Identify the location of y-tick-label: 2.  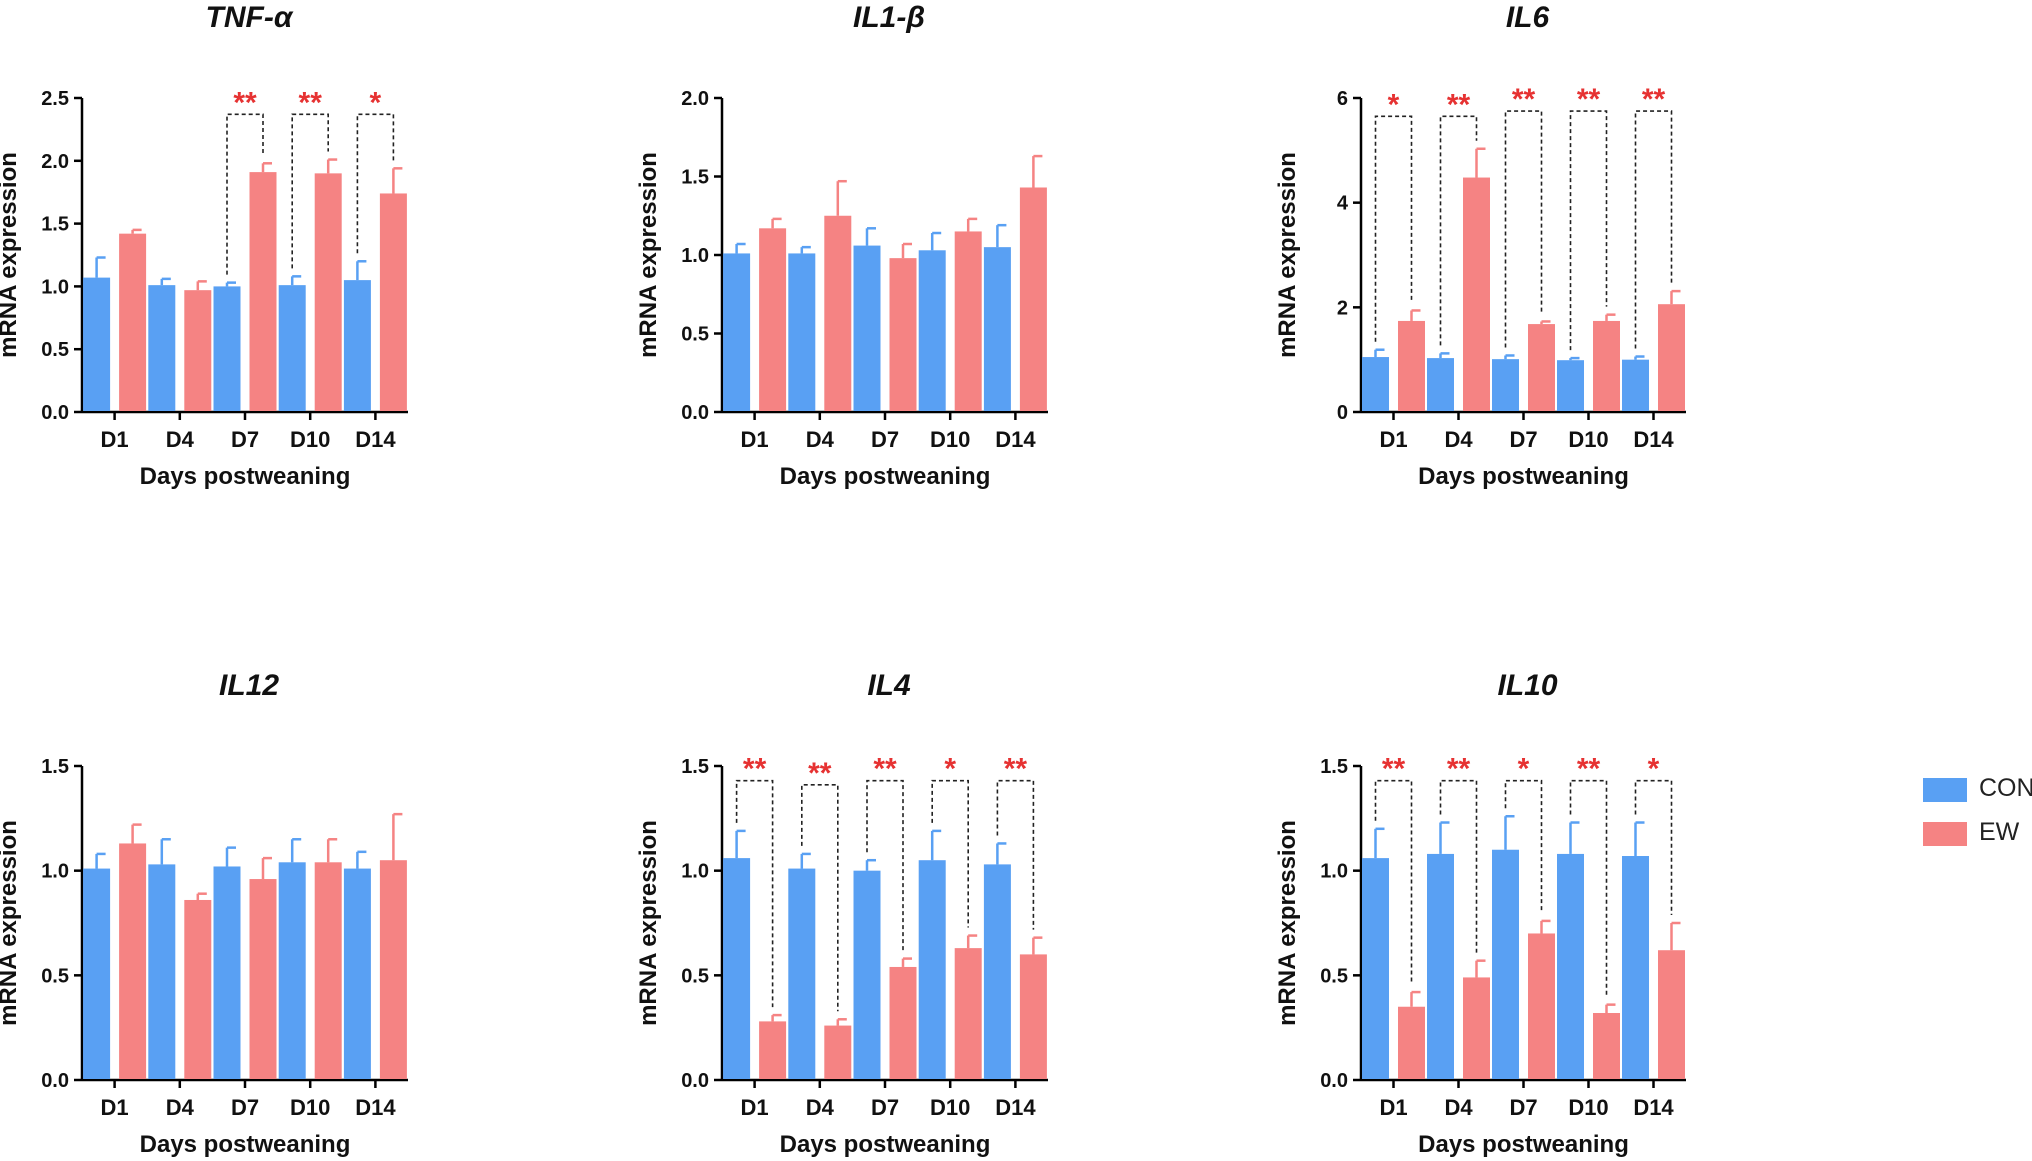
(1342, 308).